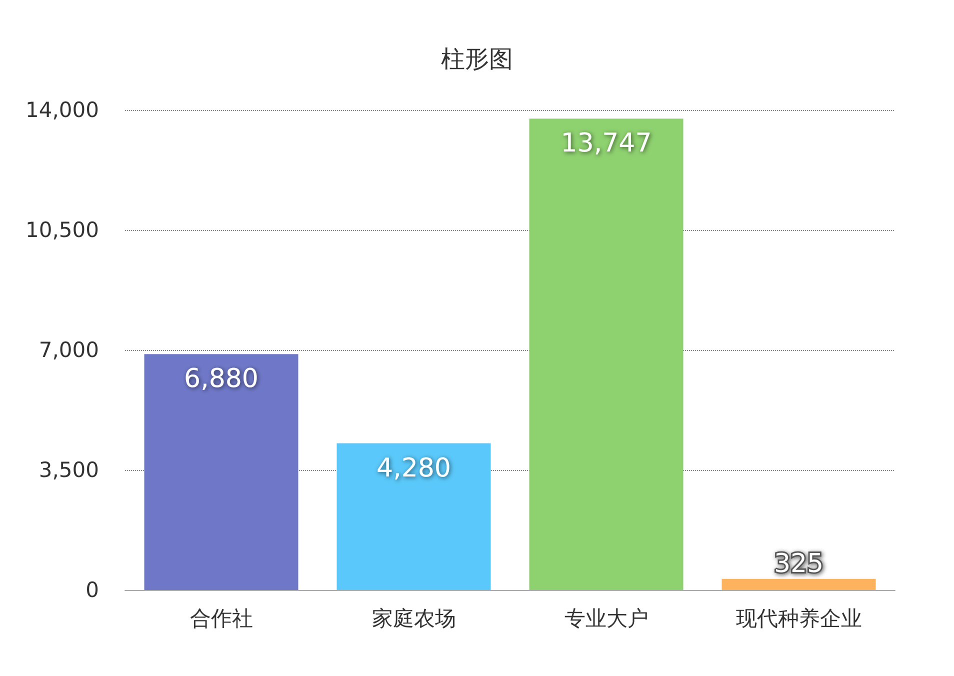 This screenshot has height=676, width=954. I want to click on y-tick-label: 10,500, so click(62, 230).